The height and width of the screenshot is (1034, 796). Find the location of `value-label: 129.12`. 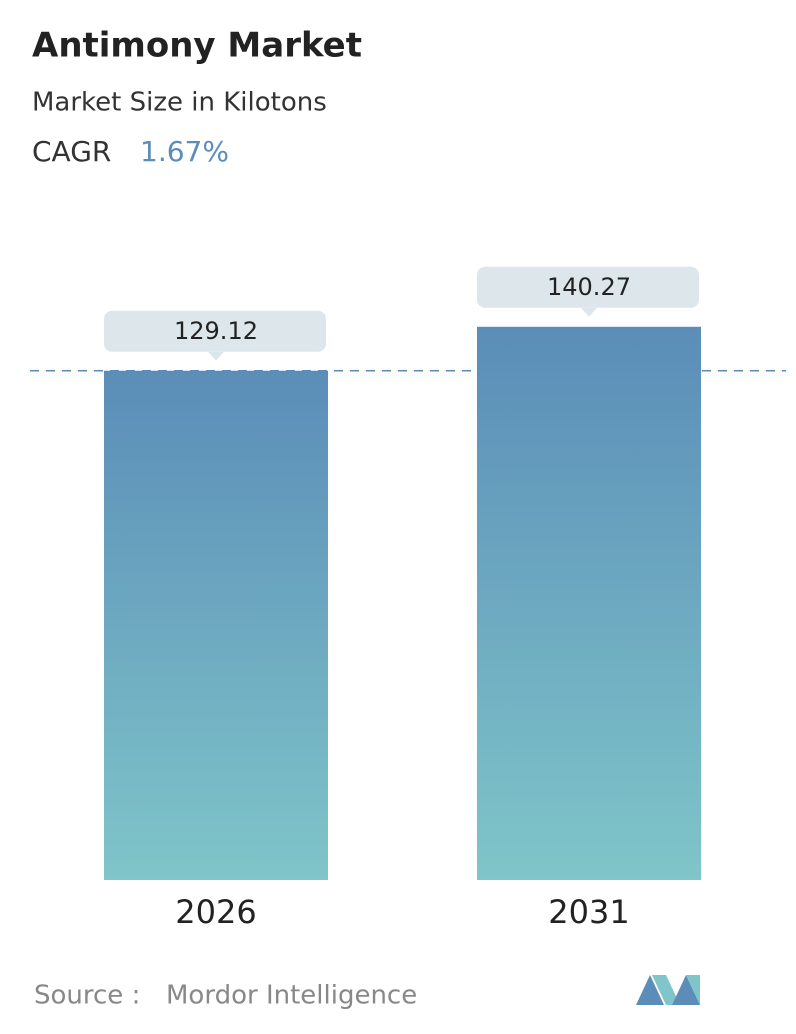

value-label: 129.12 is located at coordinates (216, 331).